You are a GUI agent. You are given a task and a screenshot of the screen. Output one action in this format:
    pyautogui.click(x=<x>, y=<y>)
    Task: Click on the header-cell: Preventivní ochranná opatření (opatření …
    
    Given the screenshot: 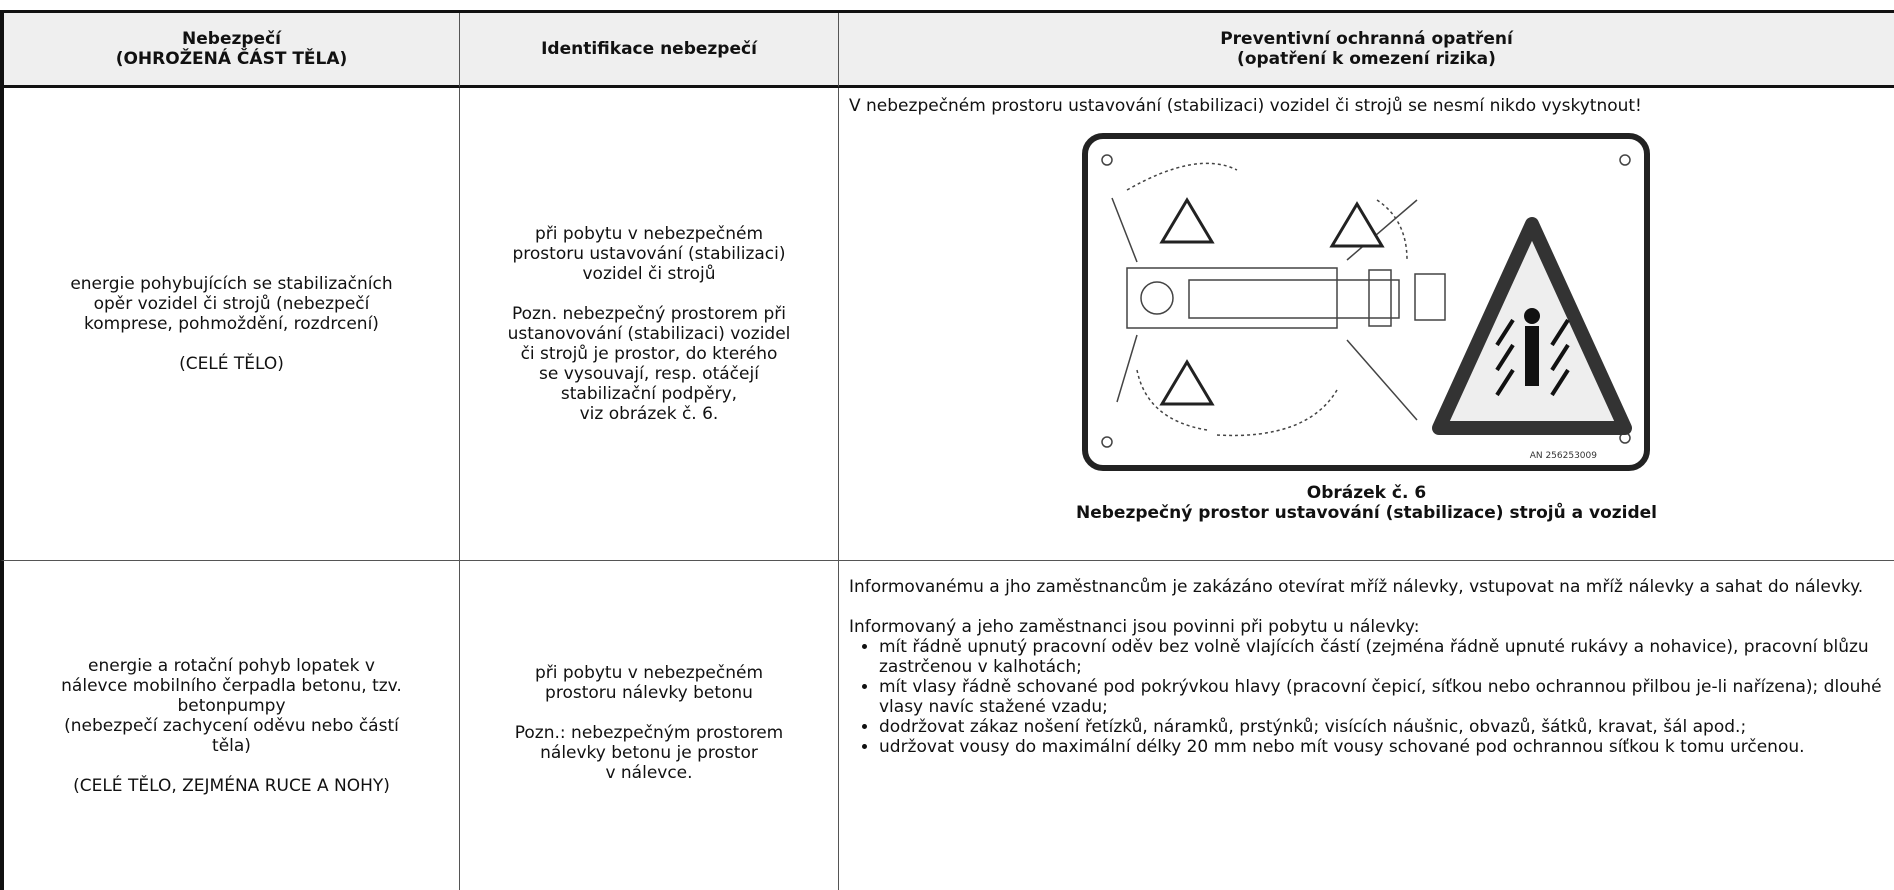 What is the action you would take?
    pyautogui.click(x=1366, y=50)
    